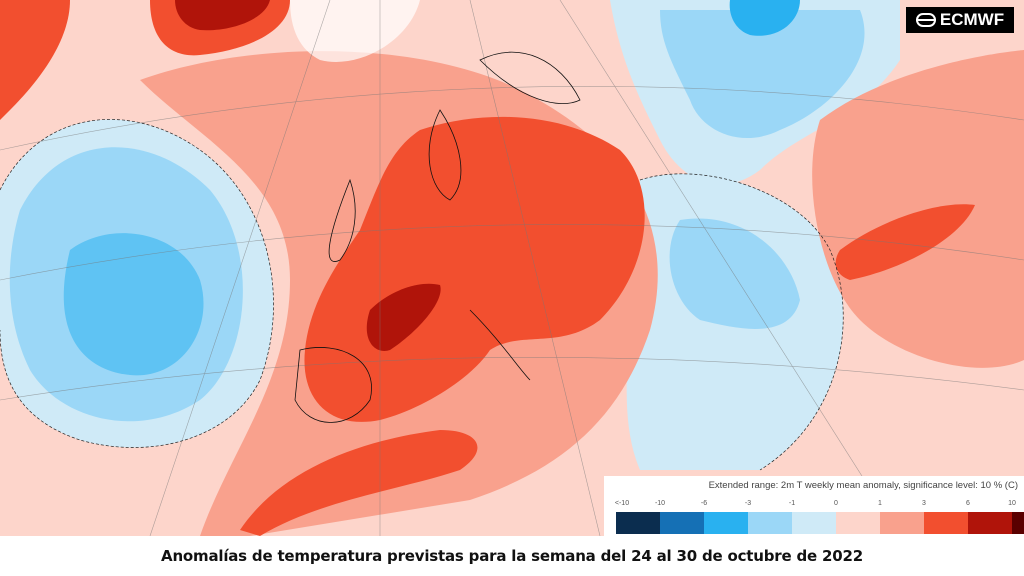  What do you see at coordinates (880, 503) in the screenshot?
I see `legend-tick-label: 1` at bounding box center [880, 503].